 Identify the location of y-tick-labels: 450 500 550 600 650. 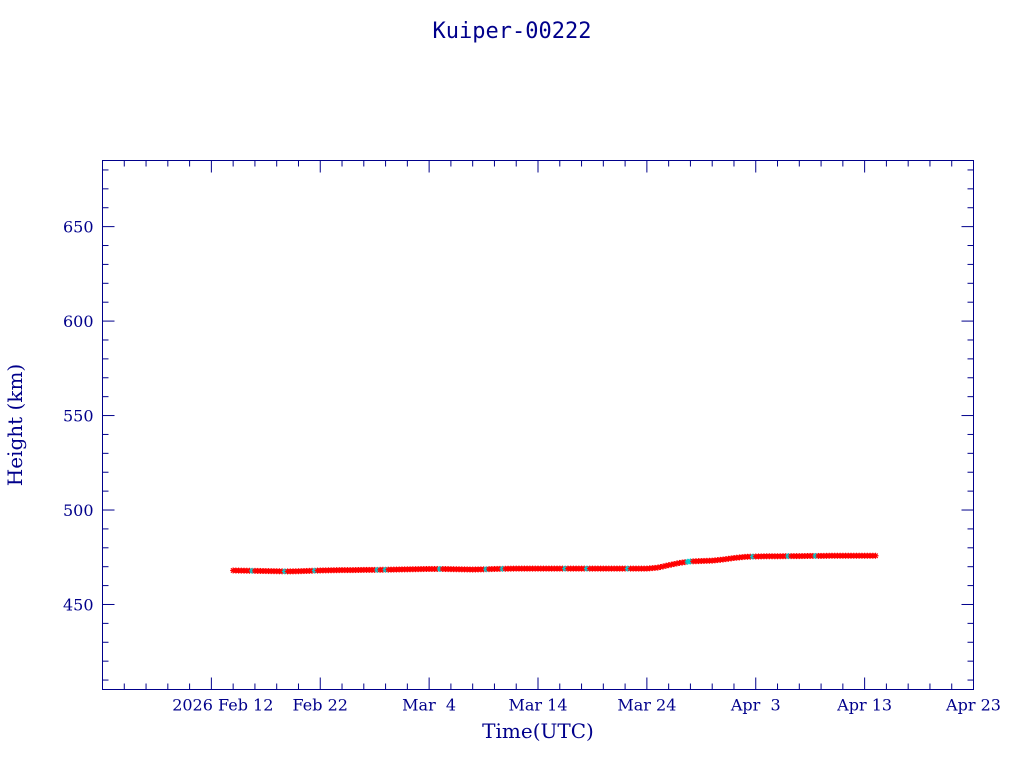
(78, 416).